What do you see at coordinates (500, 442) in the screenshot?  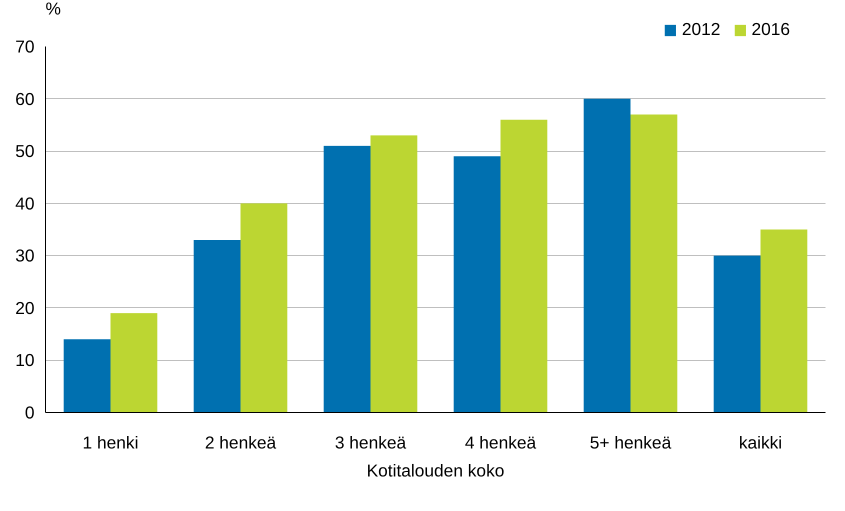 I see `x-tick-label: 4 henkeä` at bounding box center [500, 442].